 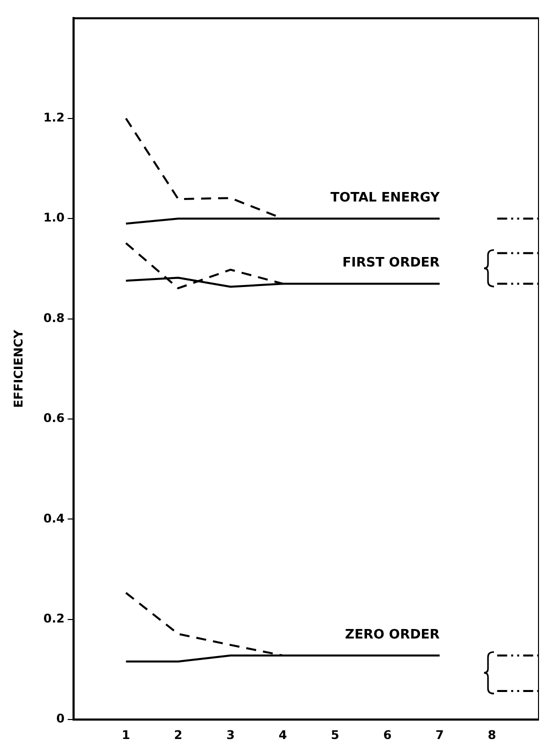 I want to click on x-tick-label: 1, so click(x=126, y=735).